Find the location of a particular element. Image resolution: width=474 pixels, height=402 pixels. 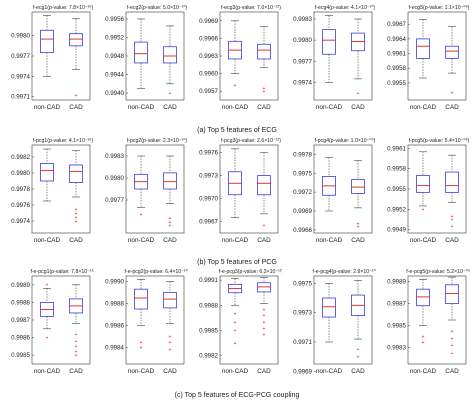

y-tick-label: 0.9952 is located at coordinates (396, 209).